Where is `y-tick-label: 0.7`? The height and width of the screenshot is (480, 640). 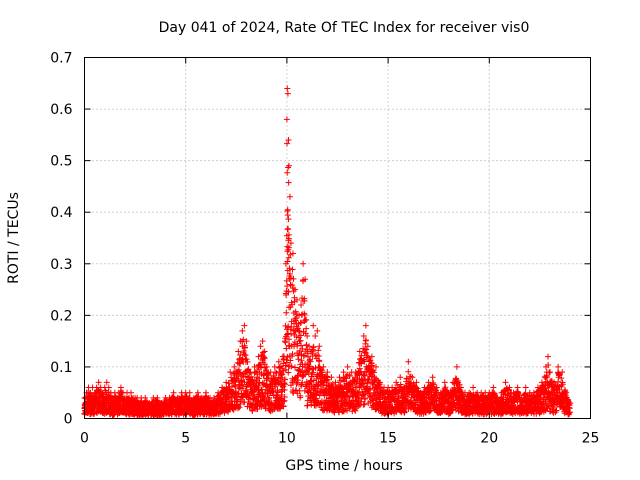 y-tick-label: 0.7 is located at coordinates (61, 59).